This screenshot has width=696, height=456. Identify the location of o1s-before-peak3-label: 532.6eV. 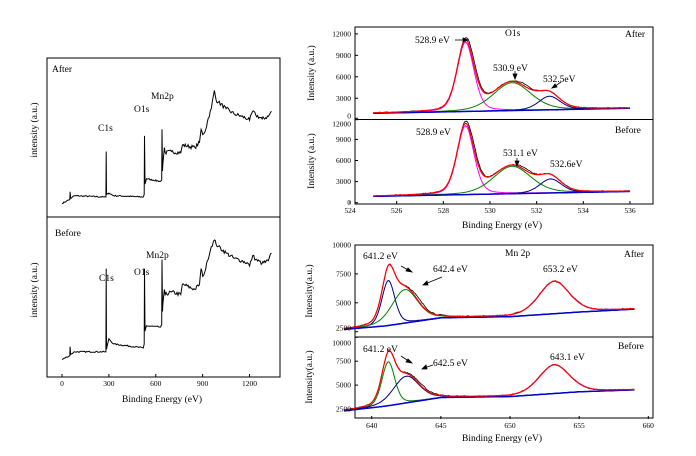
(566, 165).